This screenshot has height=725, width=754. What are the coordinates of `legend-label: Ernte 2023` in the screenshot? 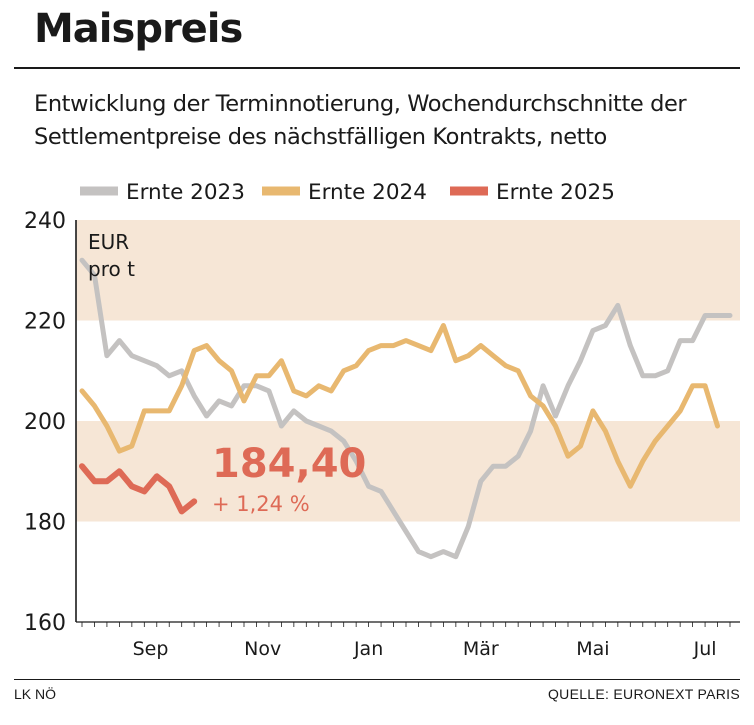 It's located at (185, 192).